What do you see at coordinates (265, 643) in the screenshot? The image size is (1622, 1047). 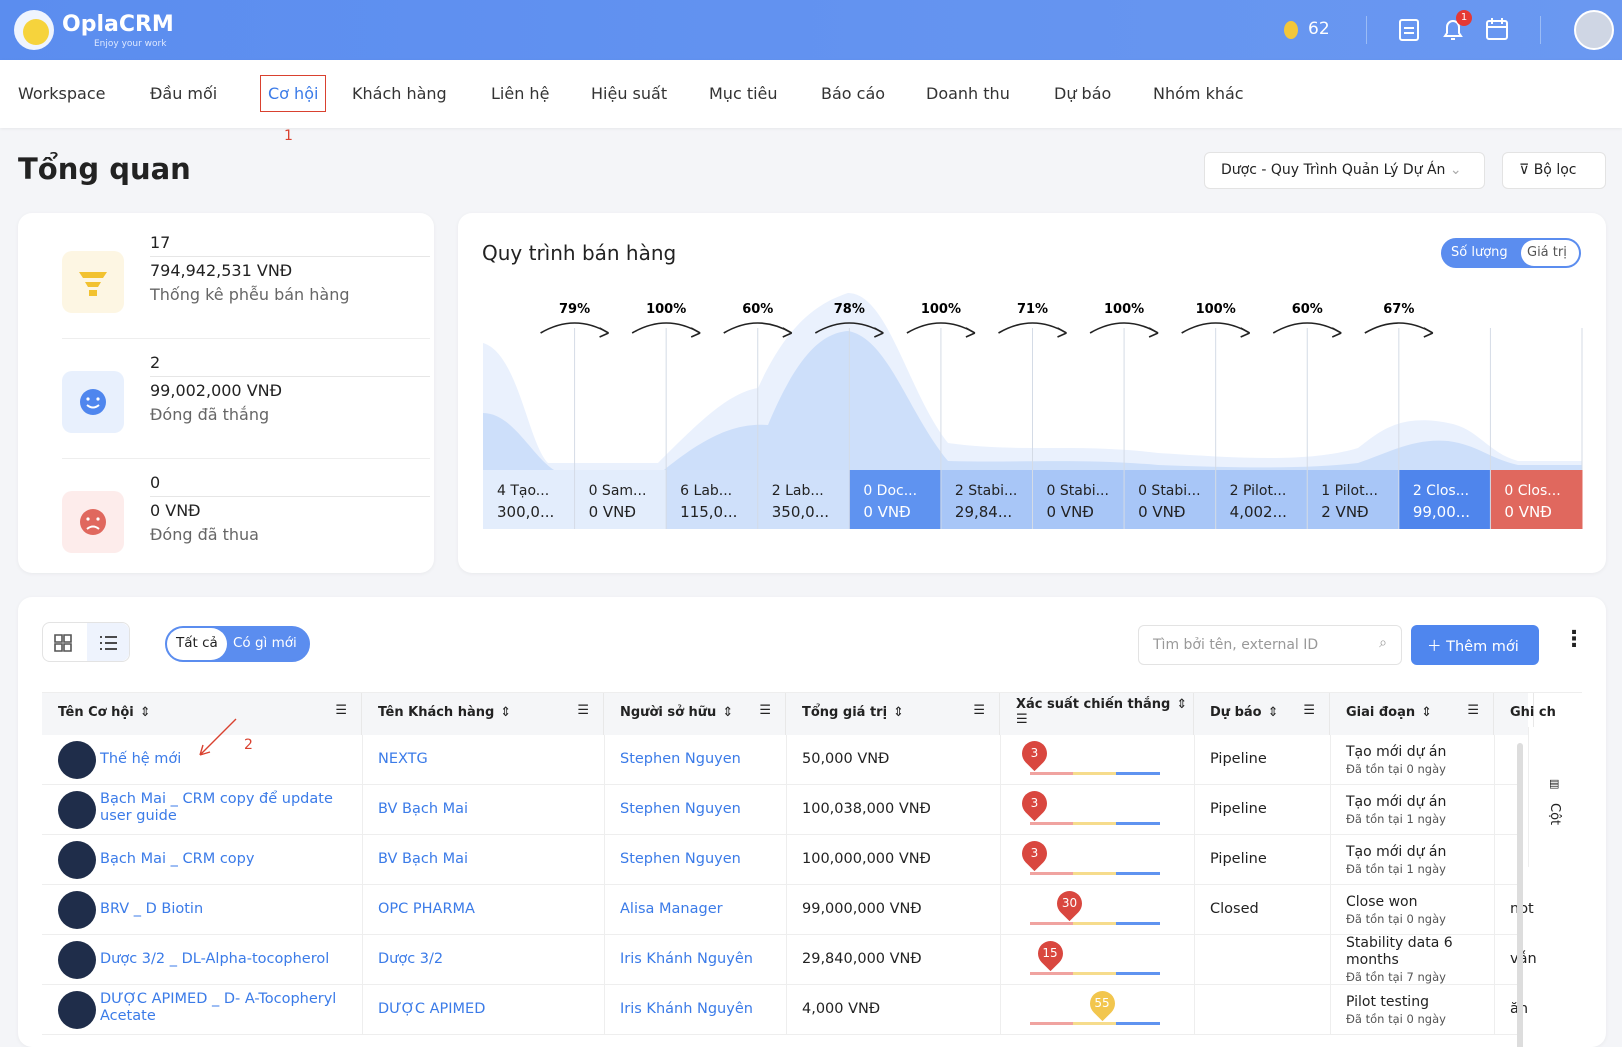 I see `tab: Có gì mới` at bounding box center [265, 643].